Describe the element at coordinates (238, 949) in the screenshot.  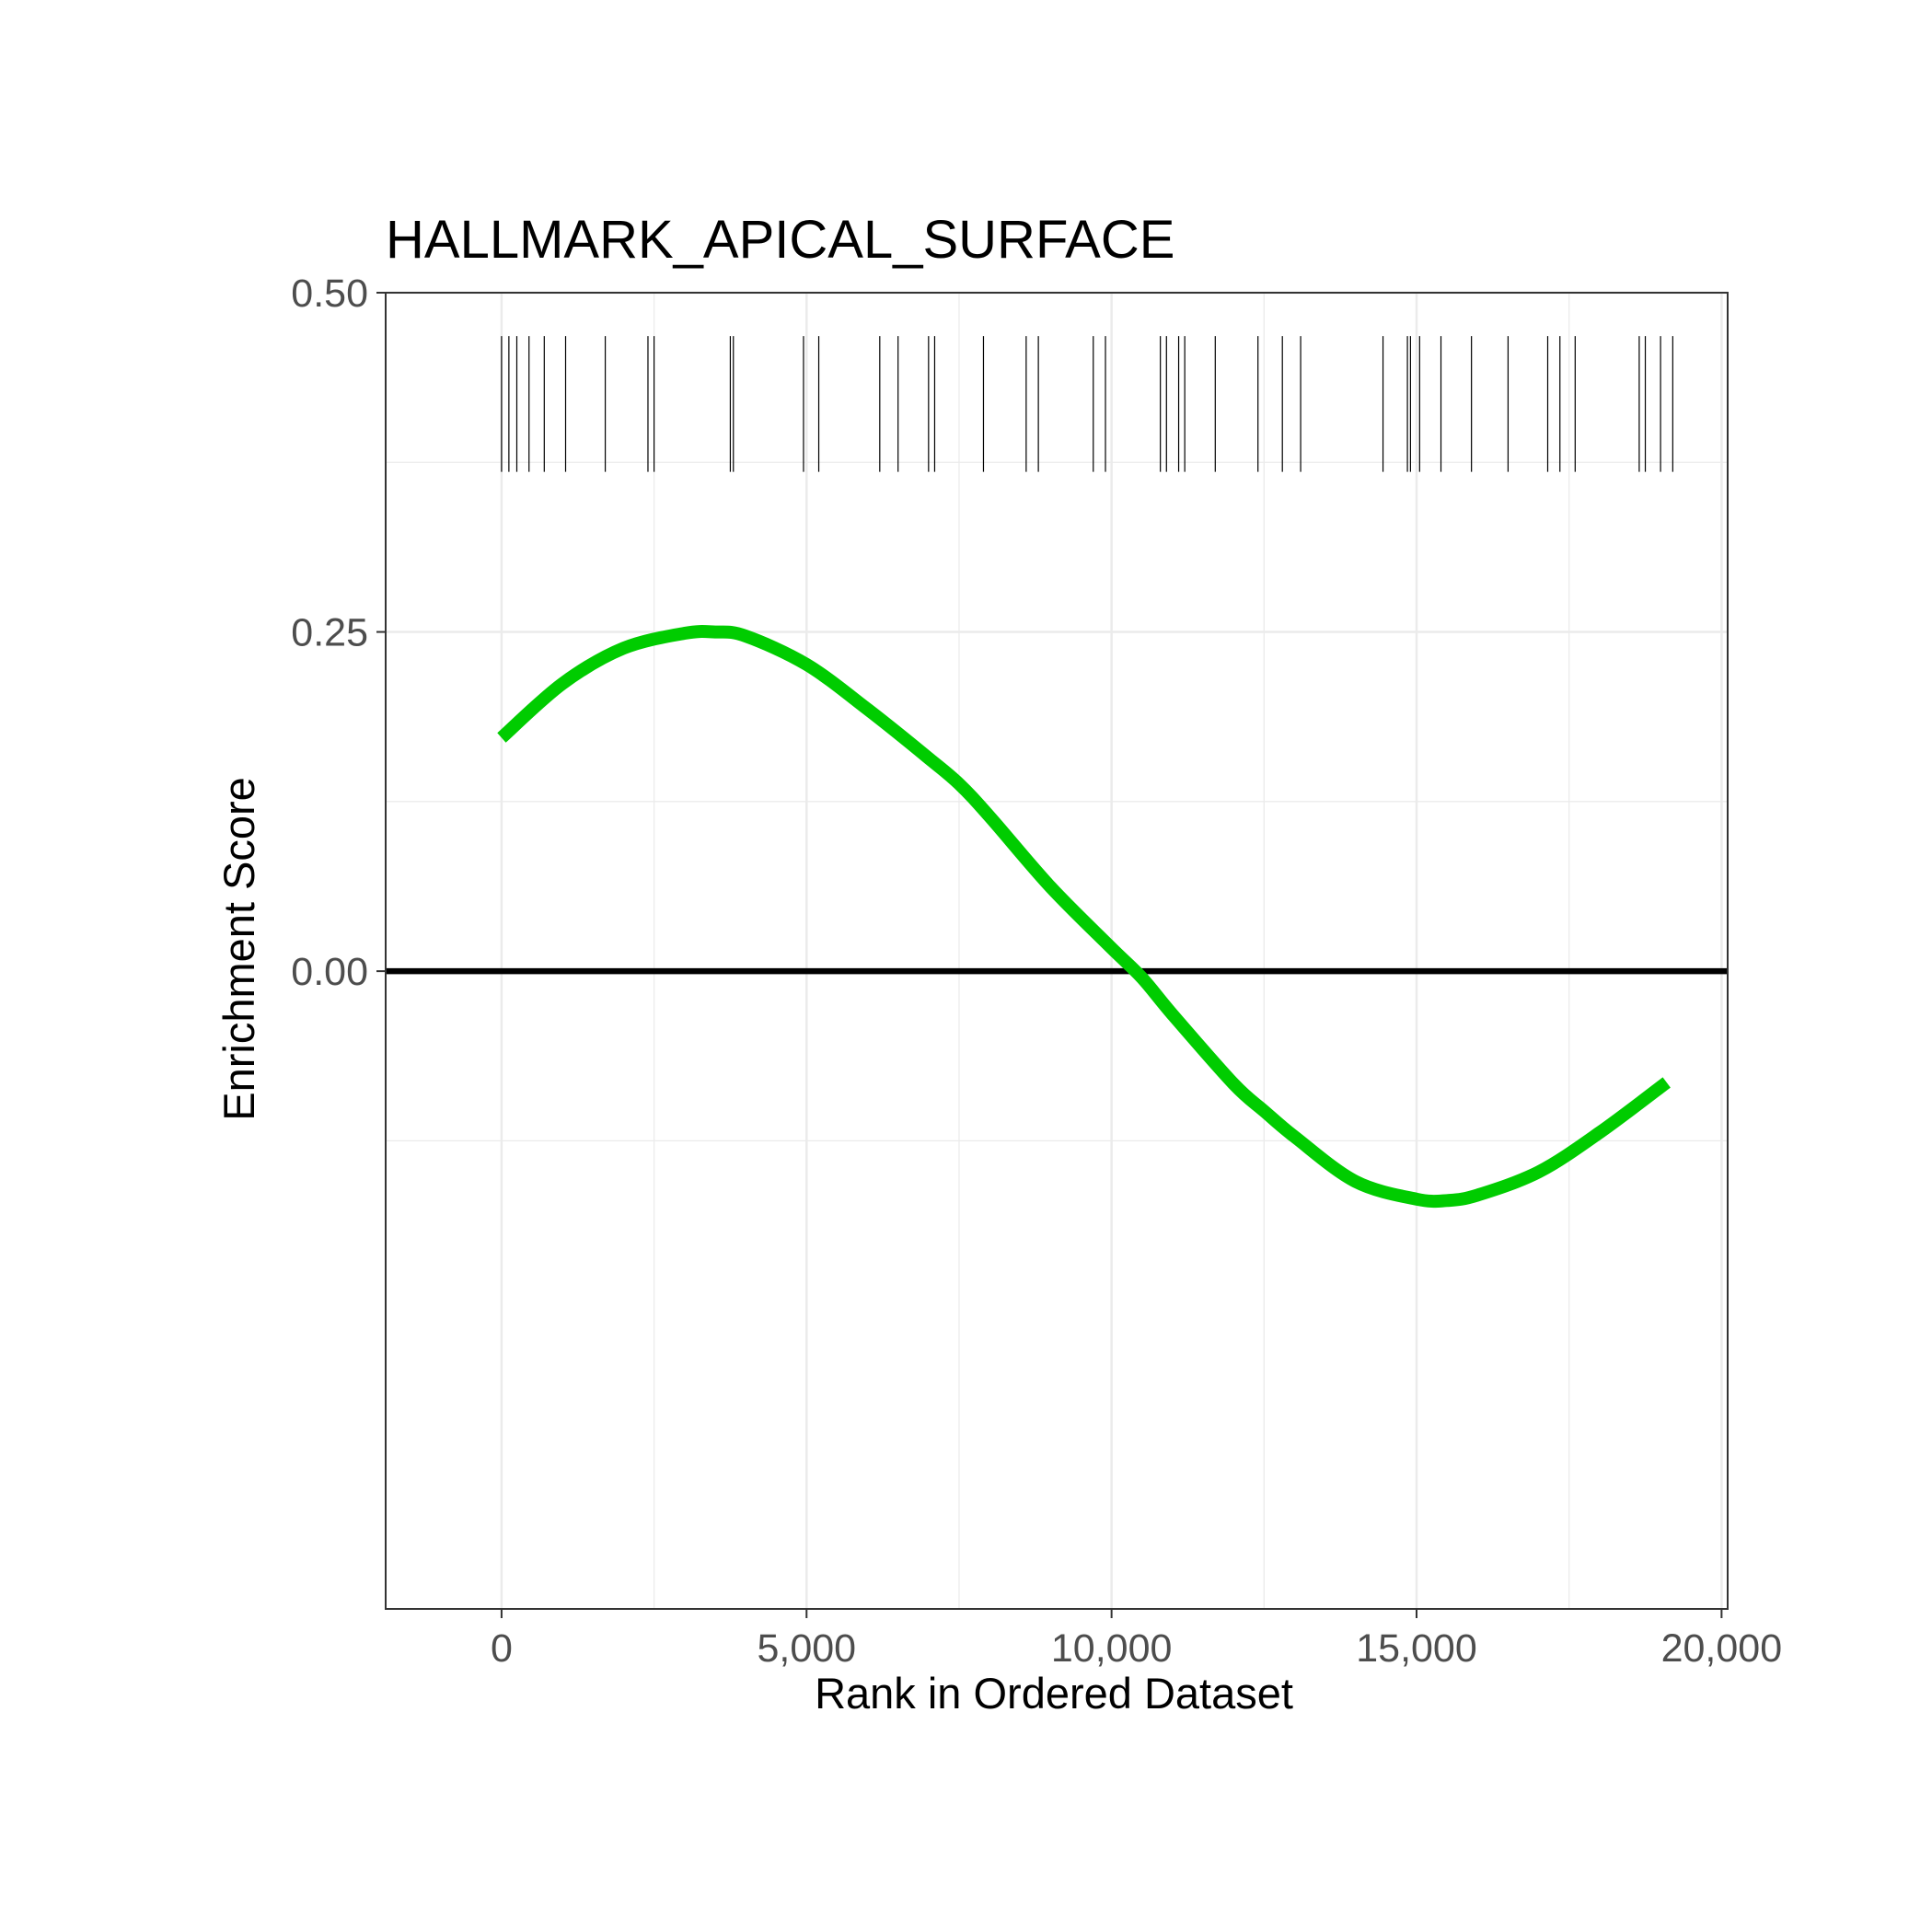
I see `y-axis-title: Enrichment Score` at that location.